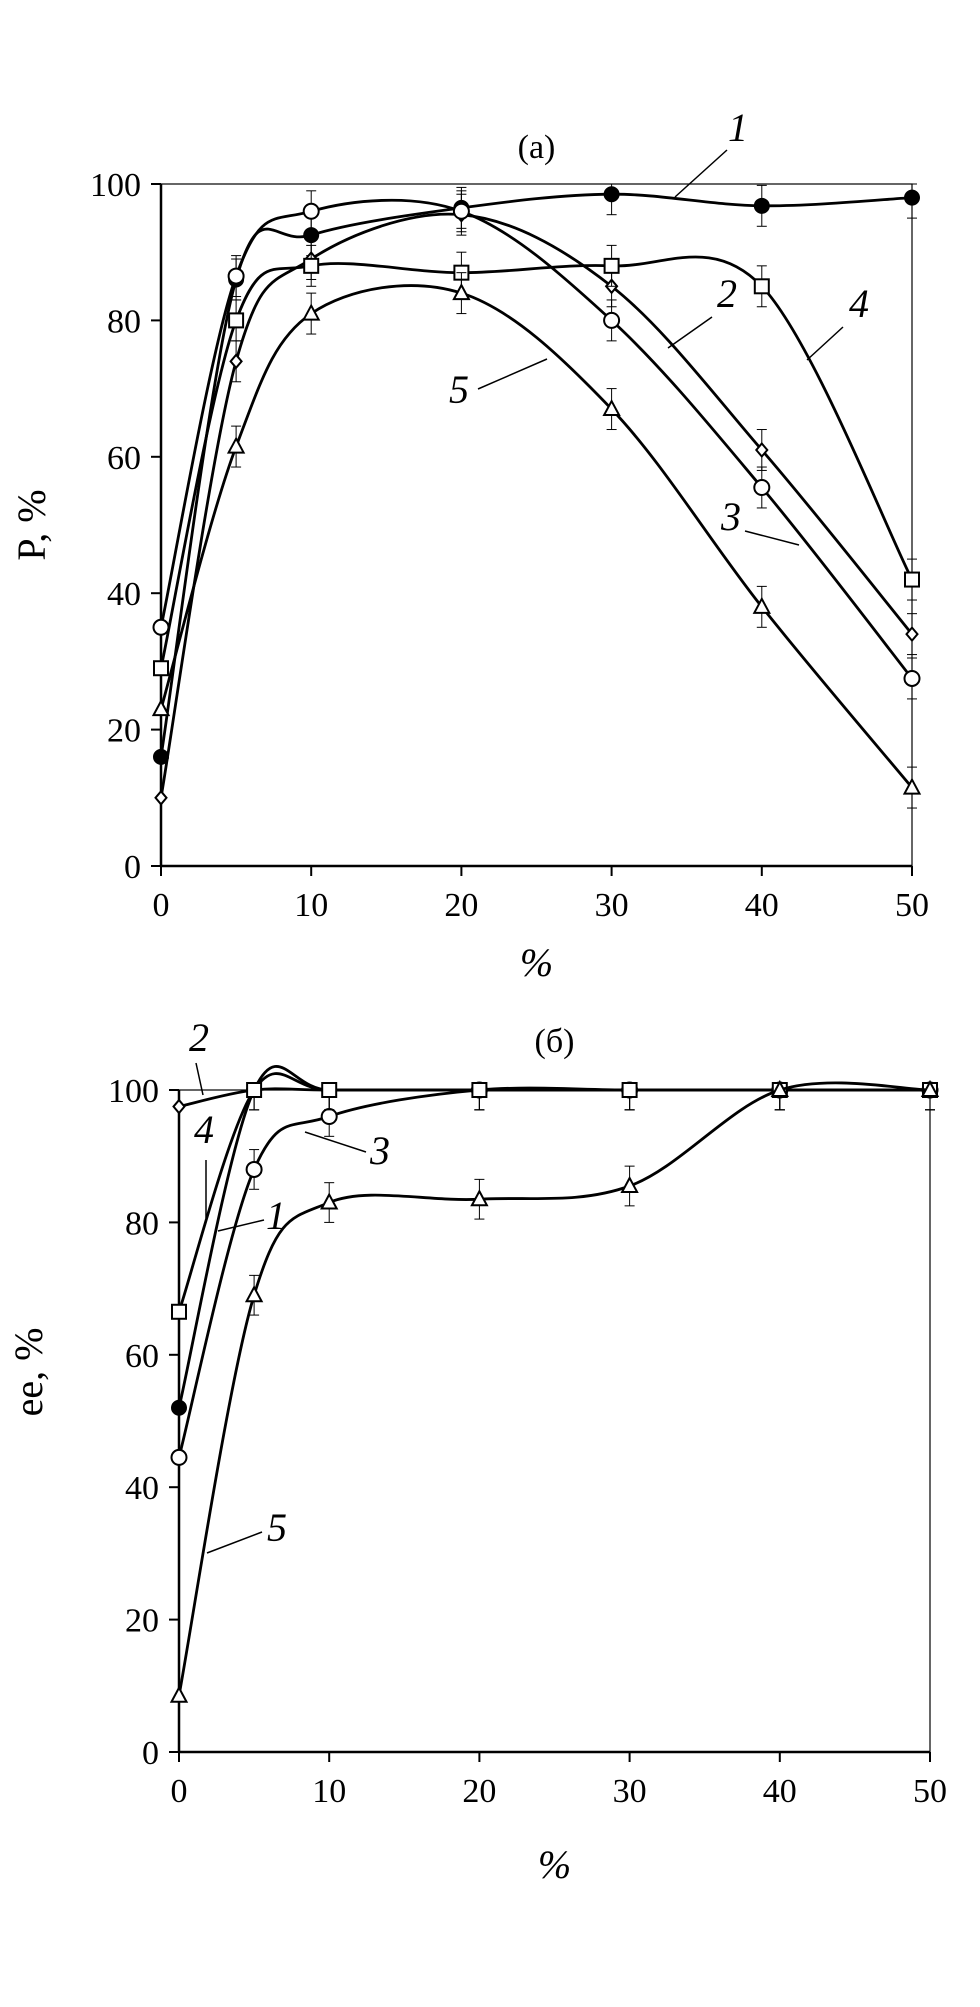 The height and width of the screenshot is (2007, 980). What do you see at coordinates (554, 1097) in the screenshot?
I see `series-2-line` at bounding box center [554, 1097].